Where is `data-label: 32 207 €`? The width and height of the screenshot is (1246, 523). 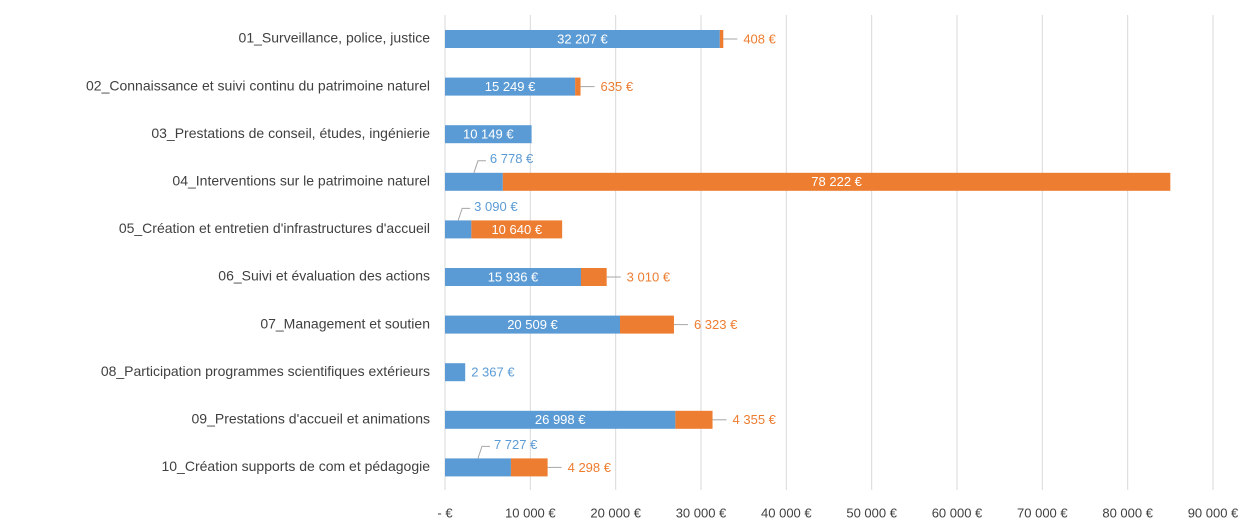 data-label: 32 207 € is located at coordinates (582, 38).